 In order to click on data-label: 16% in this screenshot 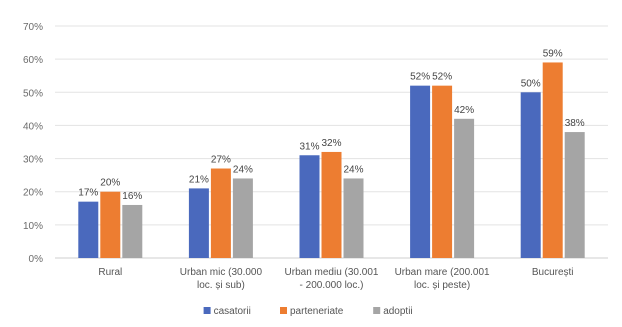, I will do `click(132, 196)`.